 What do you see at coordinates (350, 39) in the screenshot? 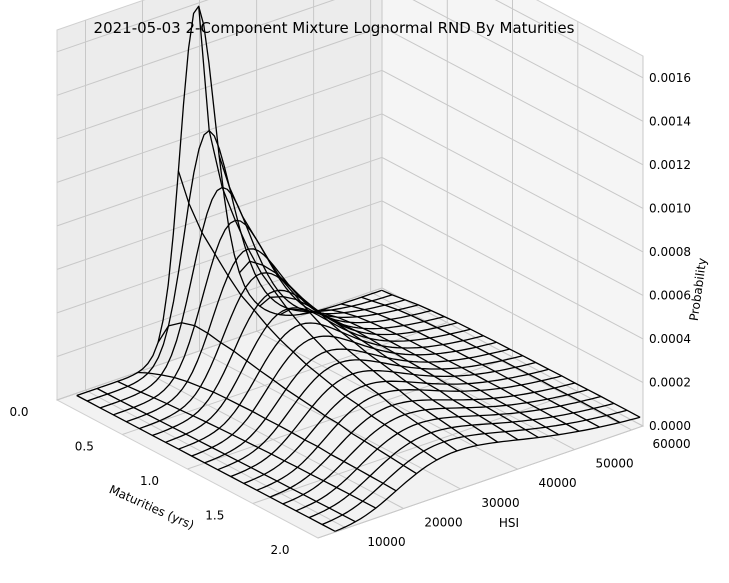
I see `grid-line-probability` at bounding box center [350, 39].